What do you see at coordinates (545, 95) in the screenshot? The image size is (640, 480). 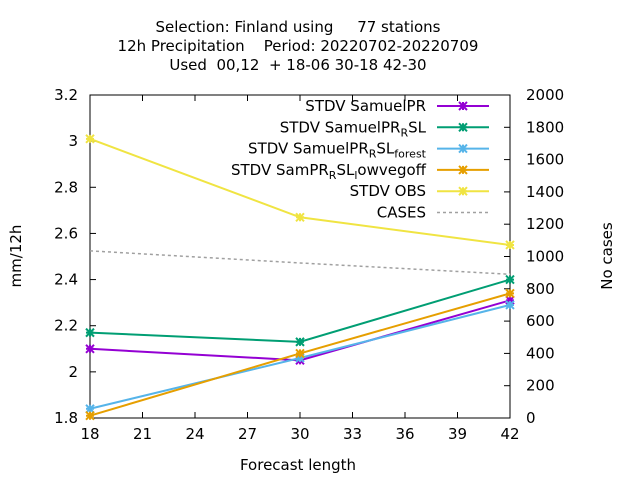 I see `y2-tick-label: 2000` at bounding box center [545, 95].